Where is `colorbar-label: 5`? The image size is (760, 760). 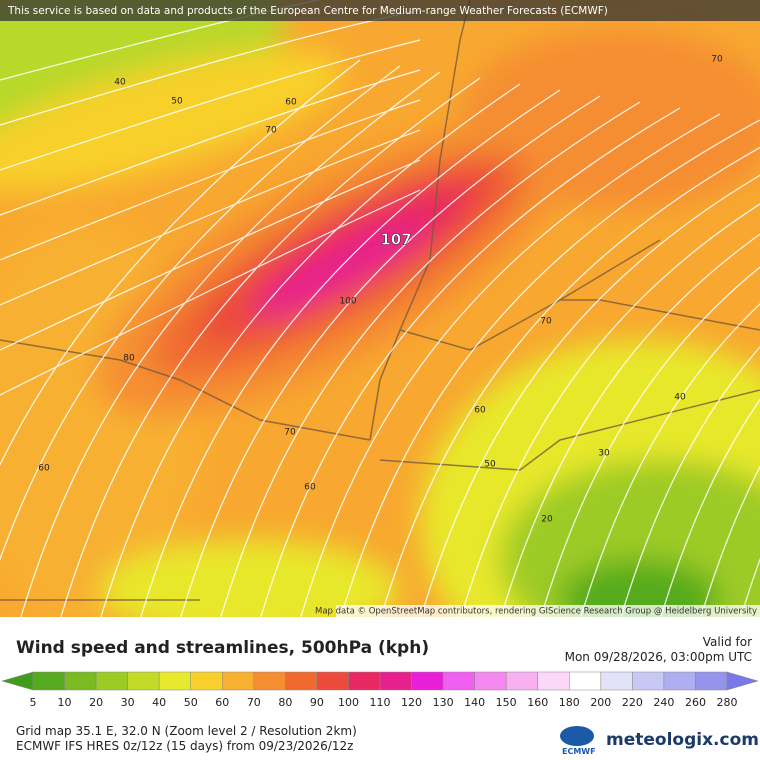 colorbar-label: 5 is located at coordinates (33, 702).